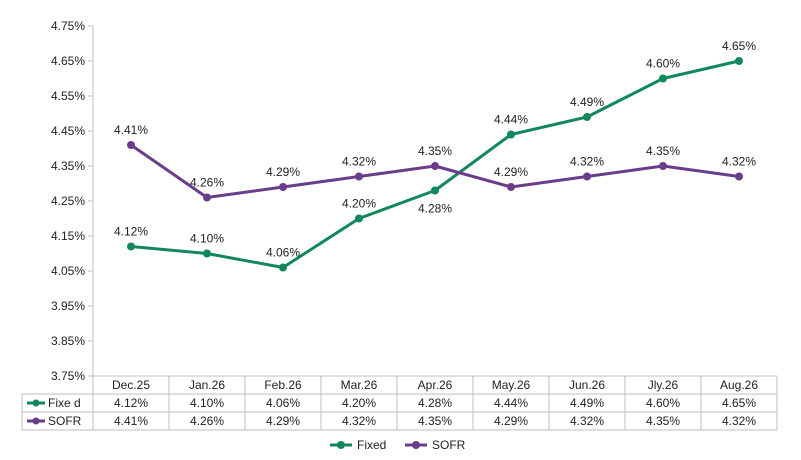  Describe the element at coordinates (131, 421) in the screenshot. I see `table-cell: 4.41%` at that location.